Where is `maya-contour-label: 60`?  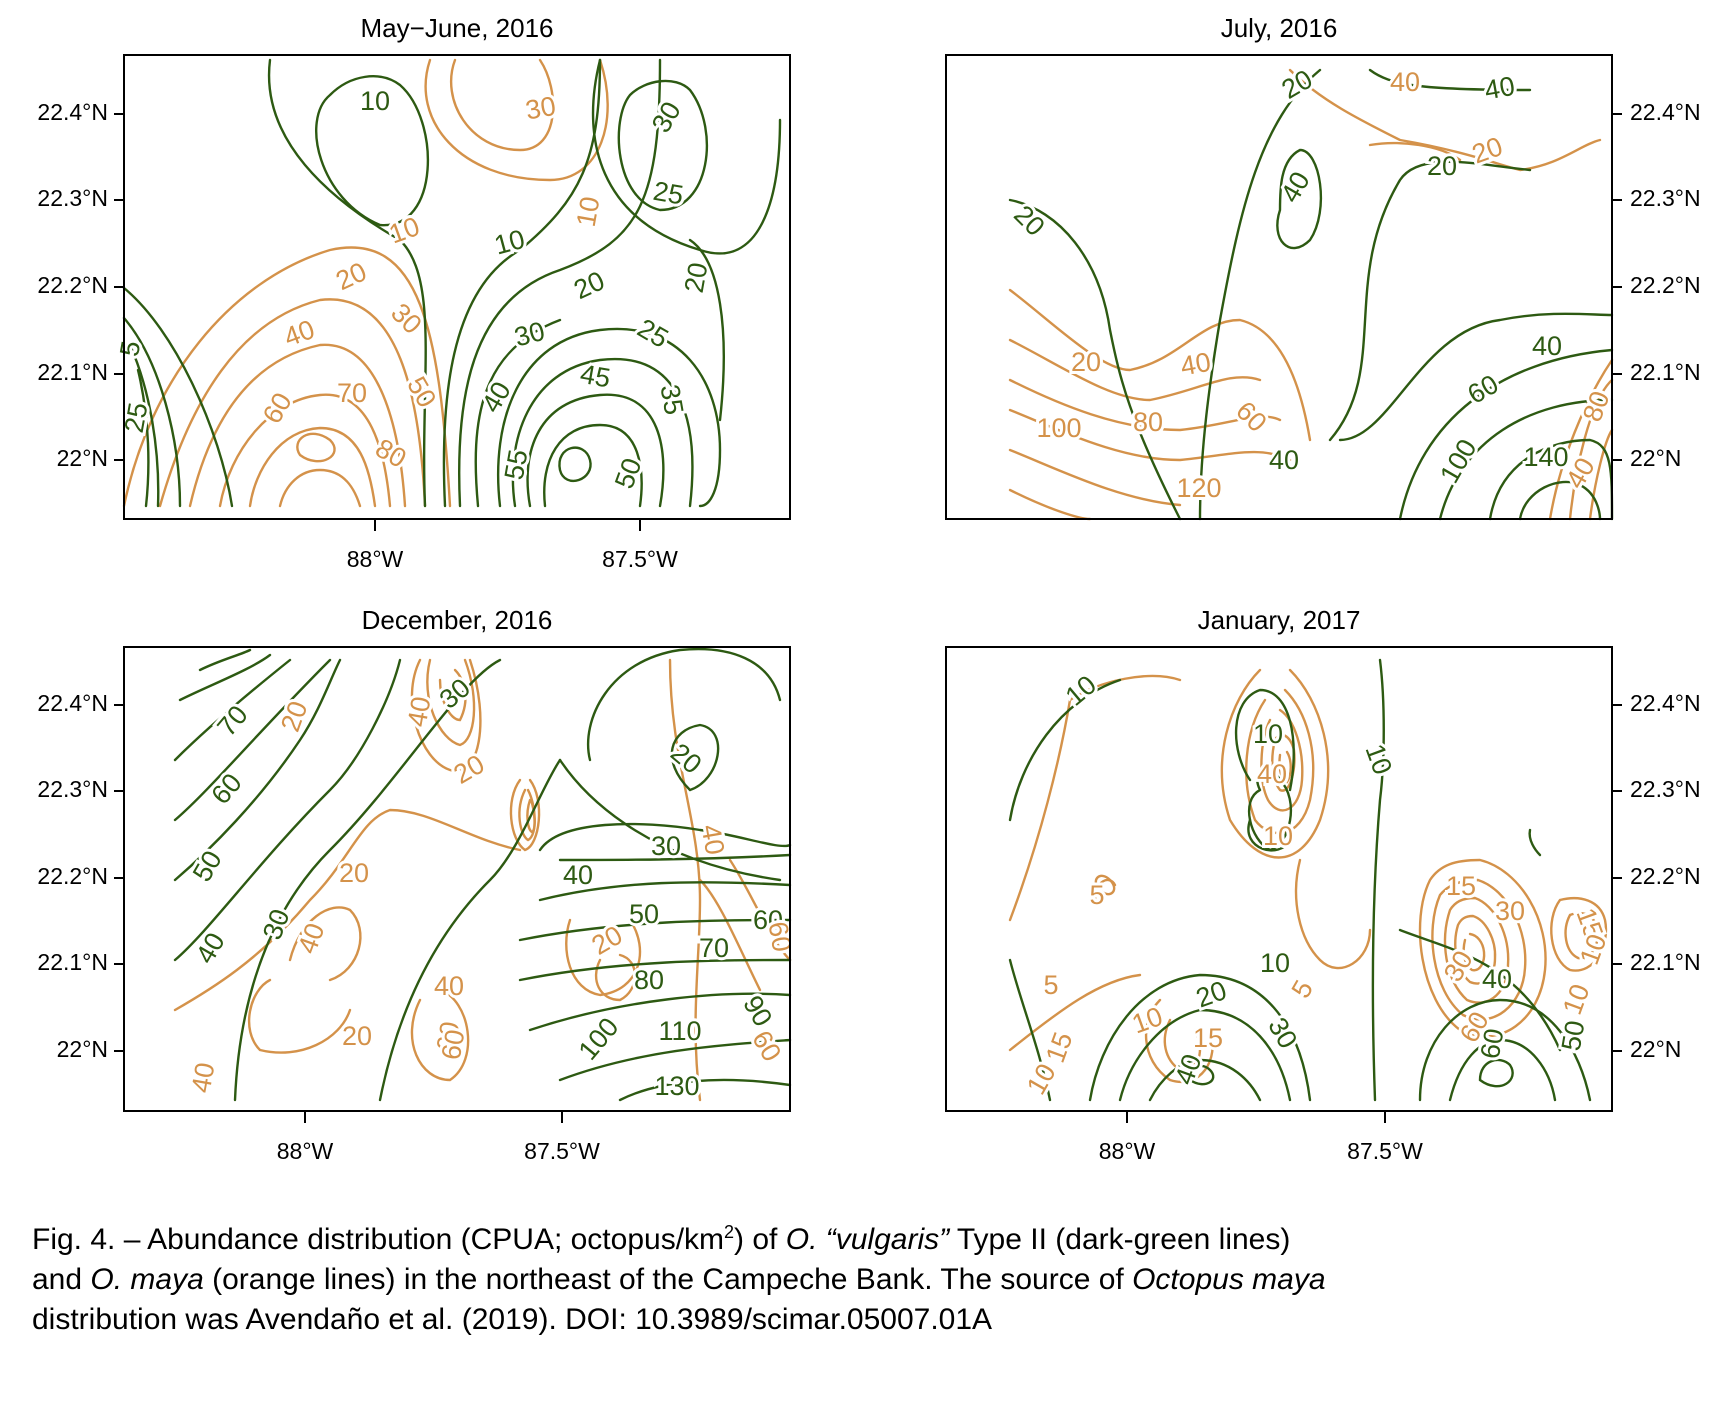
maya-contour-label: 60 is located at coordinates (766, 1046).